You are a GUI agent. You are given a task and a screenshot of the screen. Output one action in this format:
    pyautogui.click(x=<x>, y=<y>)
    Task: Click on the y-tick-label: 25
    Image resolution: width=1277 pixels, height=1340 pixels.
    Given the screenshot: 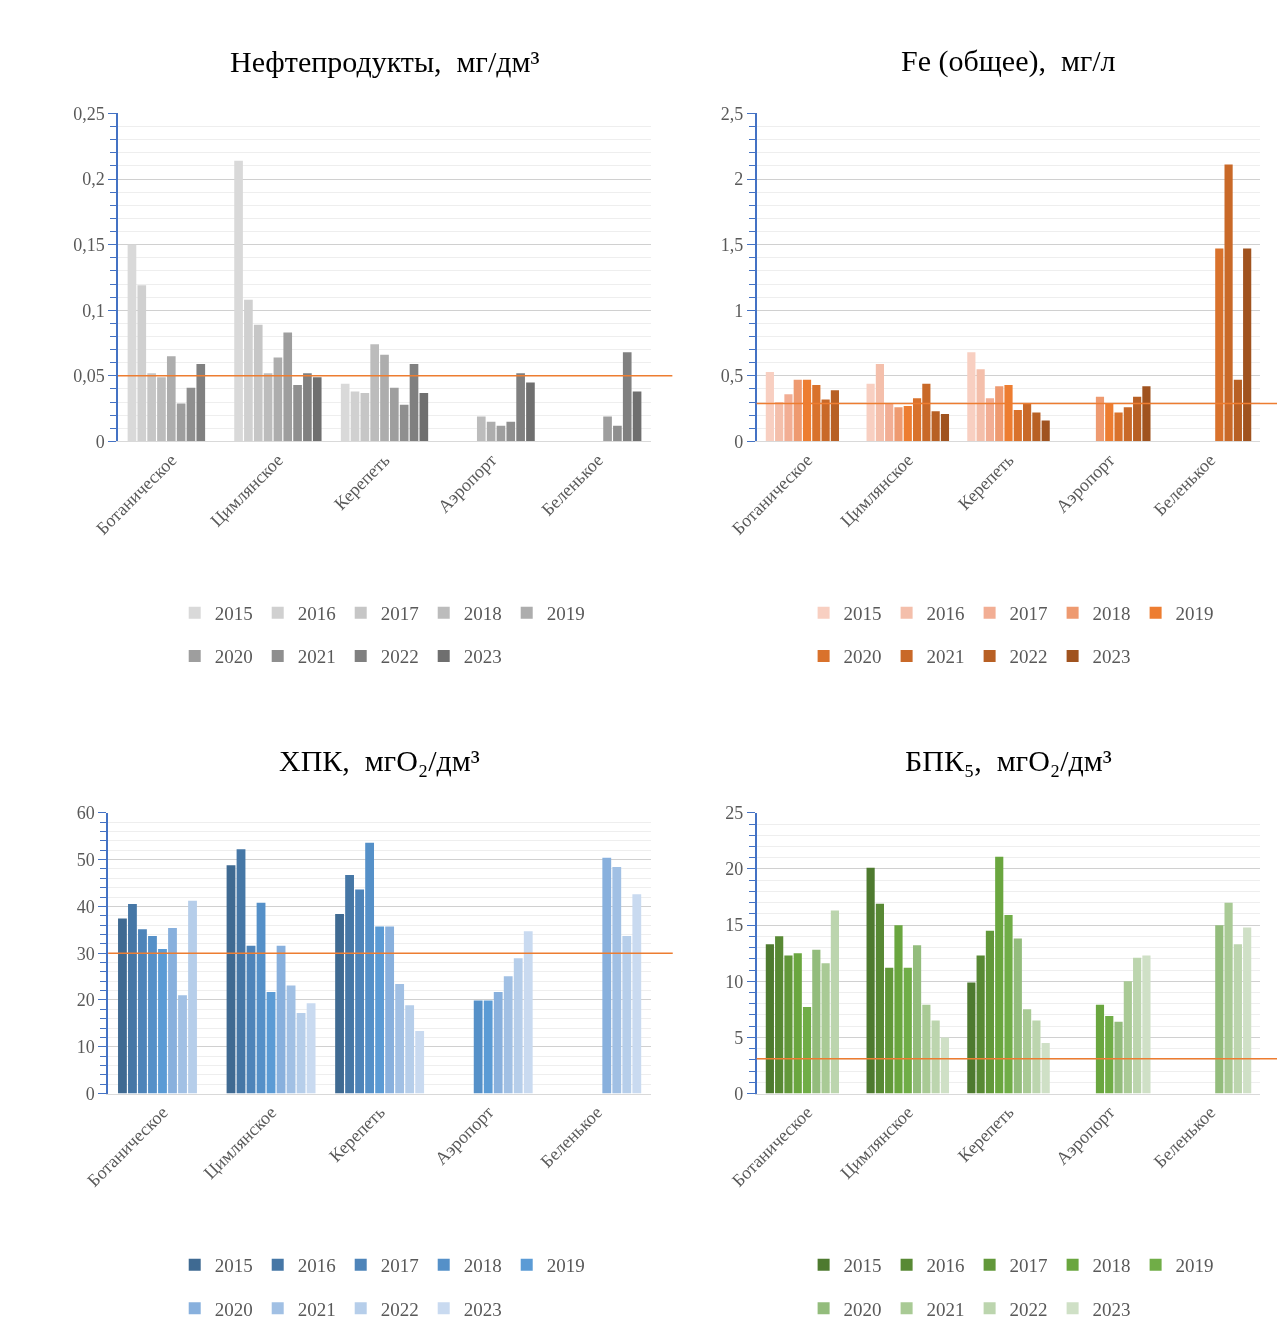 What is the action you would take?
    pyautogui.click(x=734, y=813)
    